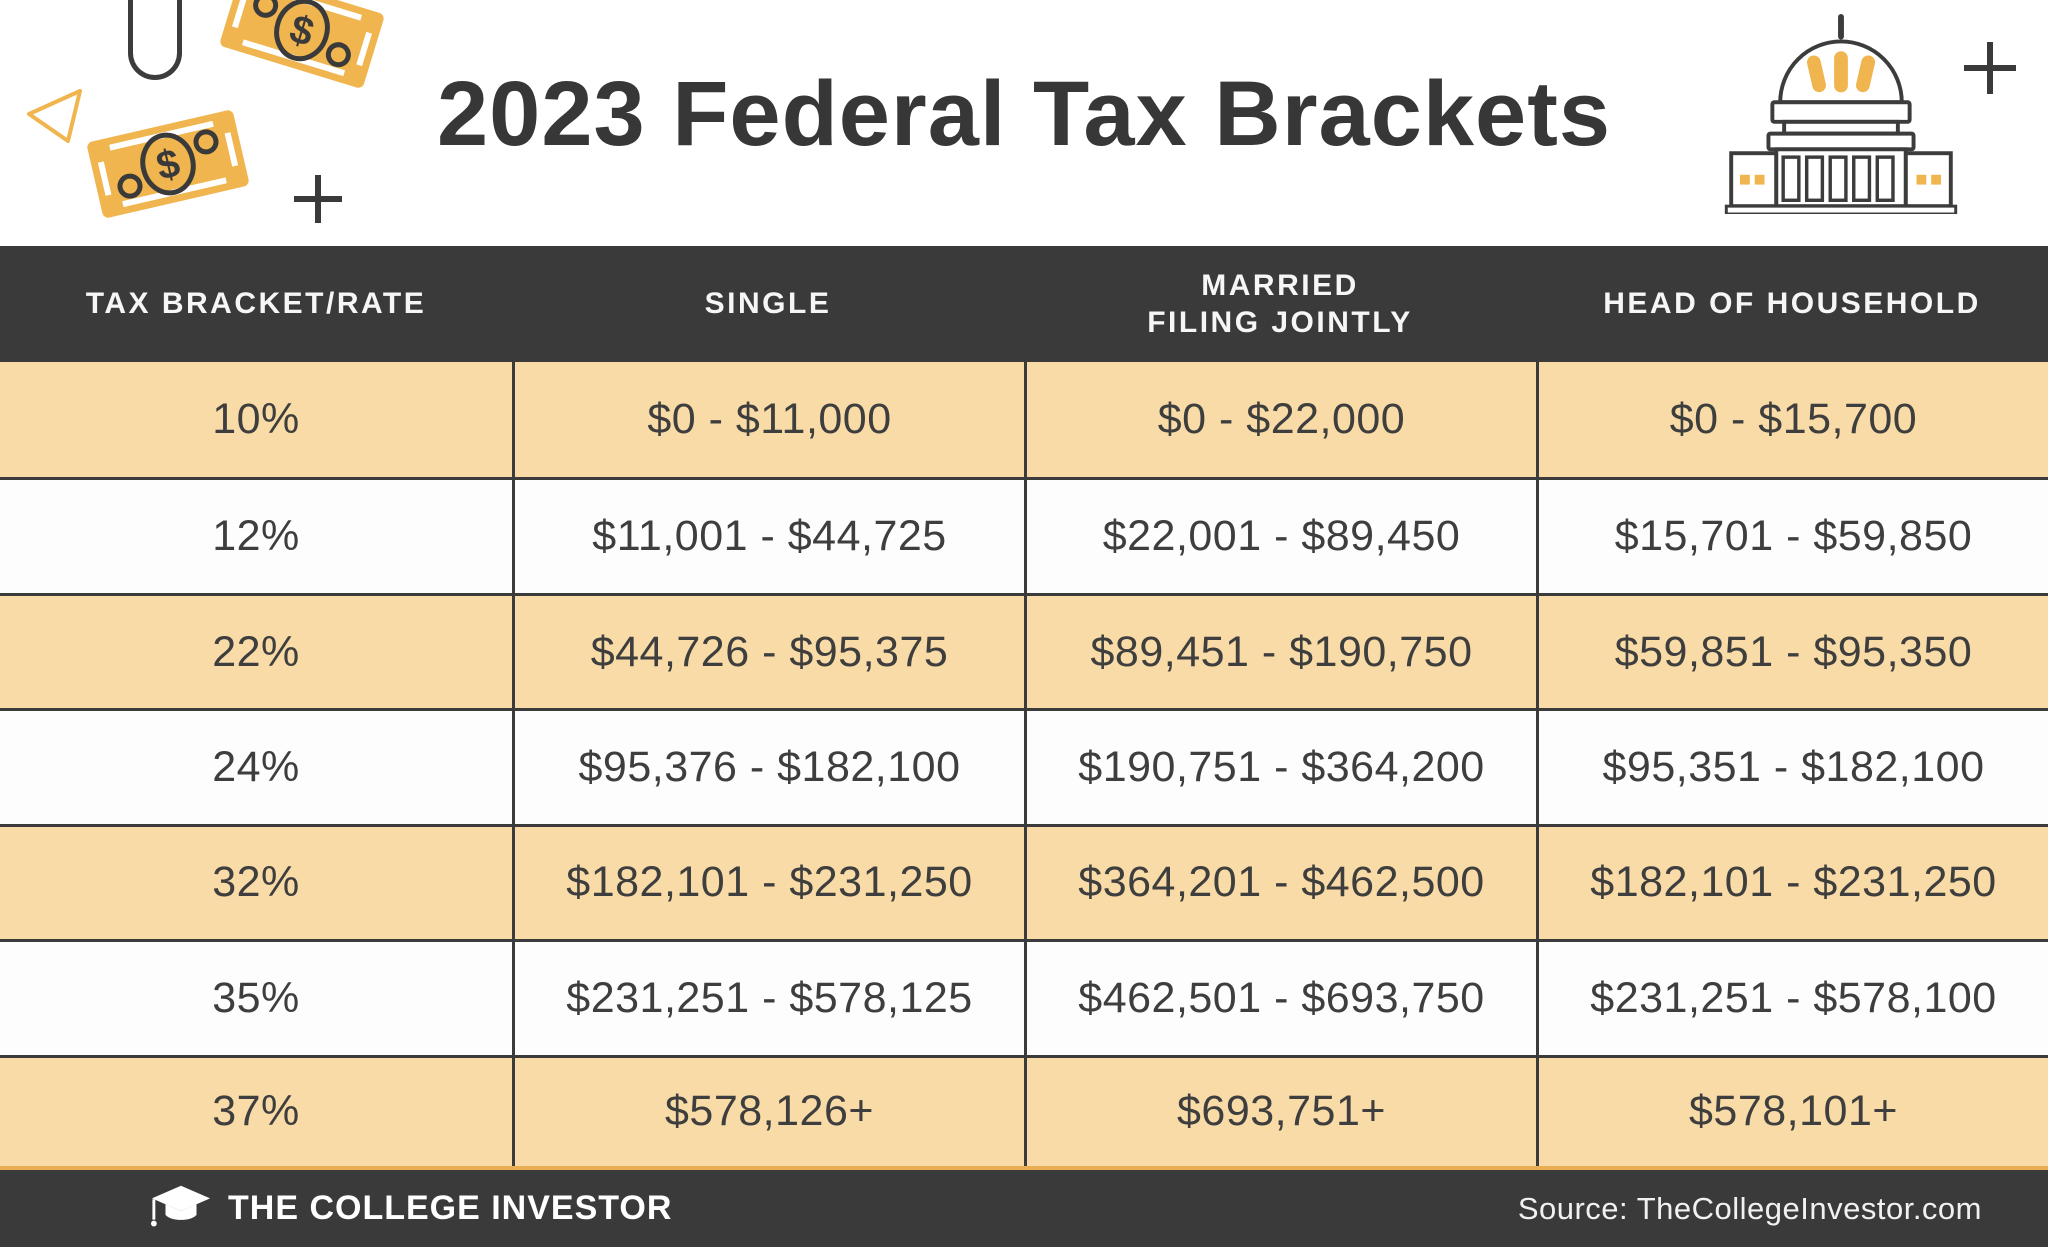 Image resolution: width=2048 pixels, height=1247 pixels. Describe the element at coordinates (768, 767) in the screenshot. I see `single-range-cell: $95,376 - $182,100` at that location.